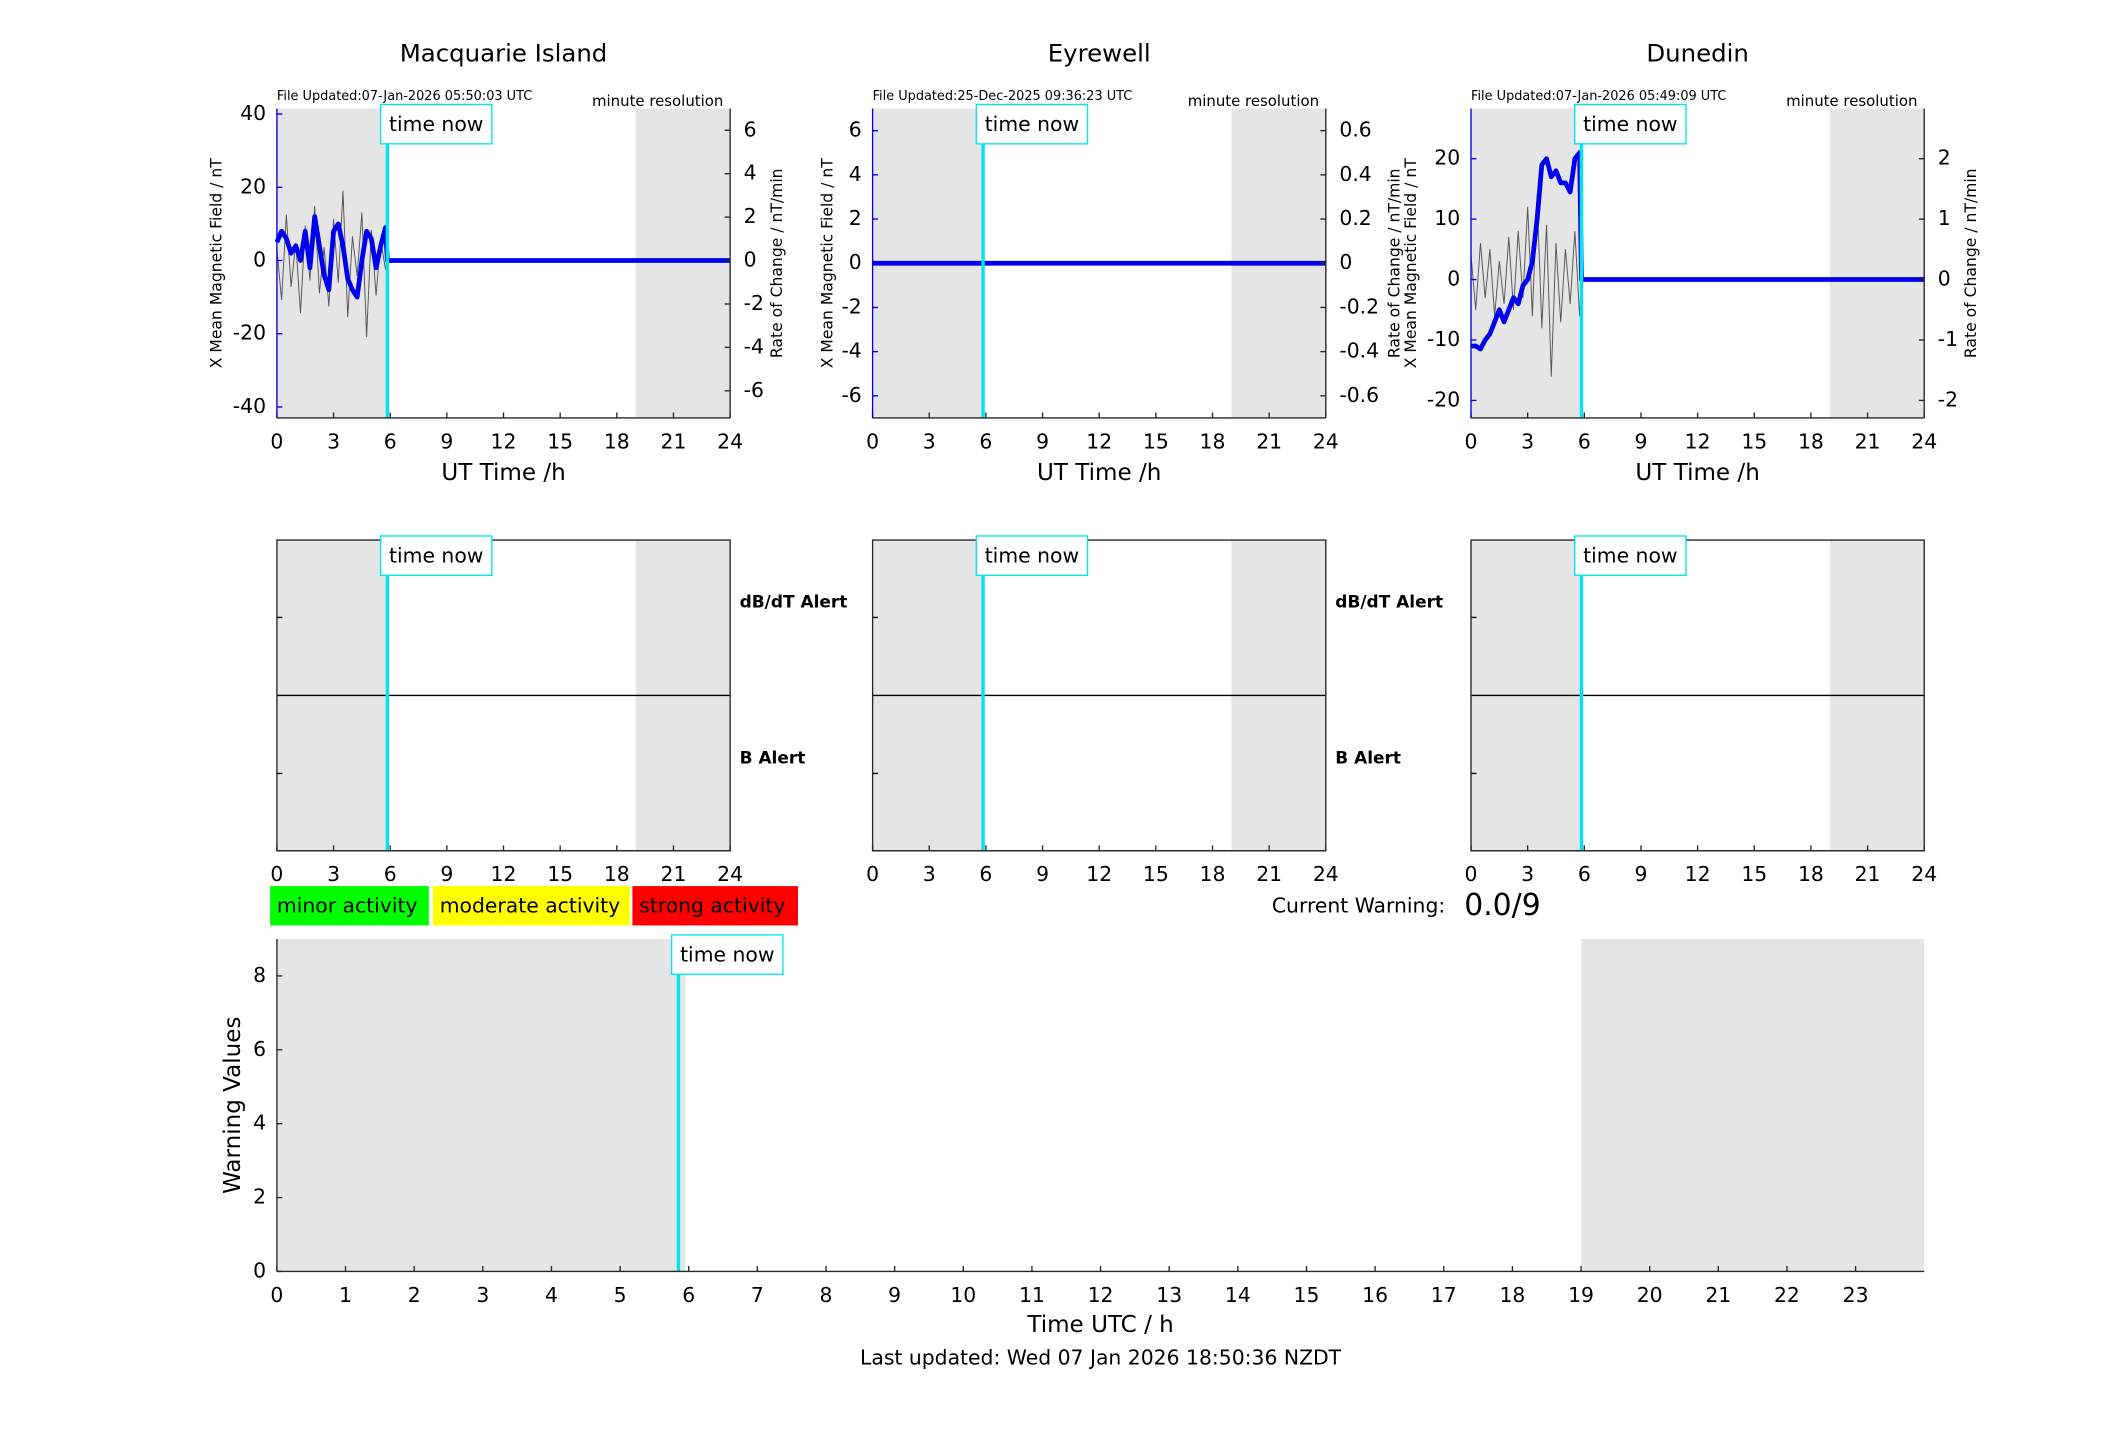 The width and height of the screenshot is (2117, 1437). What do you see at coordinates (794, 601) in the screenshot?
I see `alert-label: dB/dT Alert` at bounding box center [794, 601].